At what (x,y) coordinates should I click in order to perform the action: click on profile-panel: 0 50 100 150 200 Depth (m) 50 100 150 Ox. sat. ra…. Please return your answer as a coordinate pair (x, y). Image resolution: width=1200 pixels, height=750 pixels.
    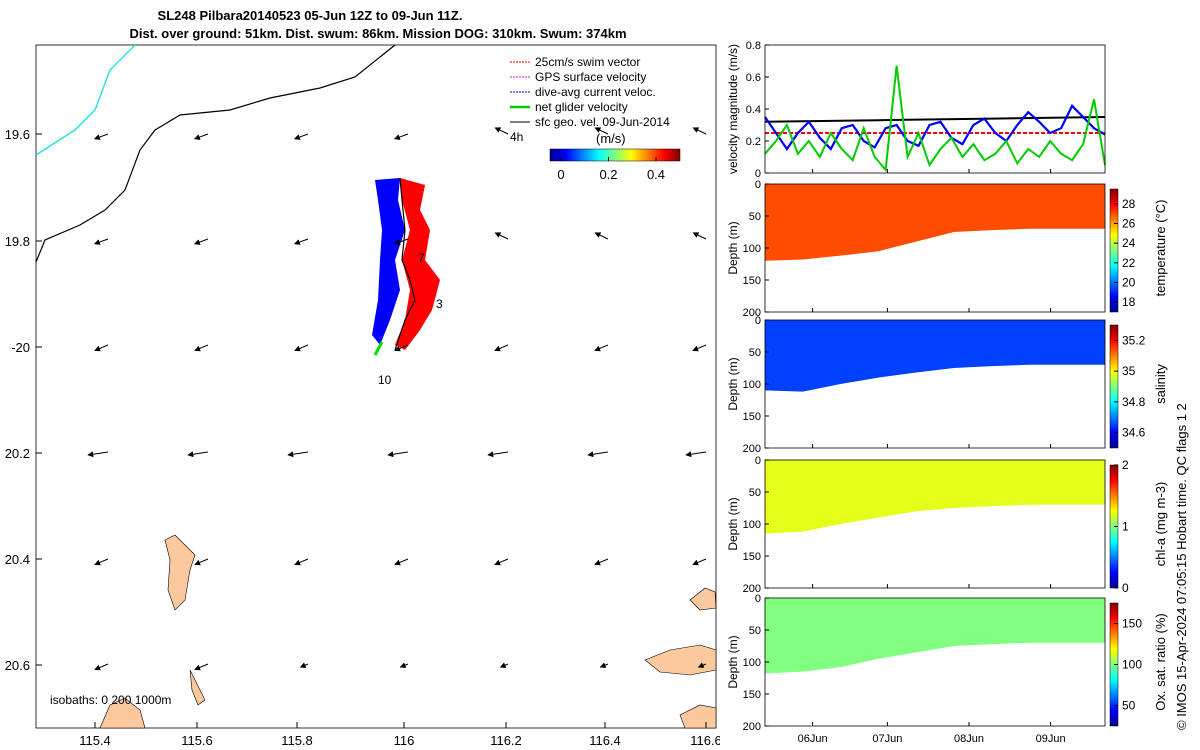
    Looking at the image, I should click on (947, 669).